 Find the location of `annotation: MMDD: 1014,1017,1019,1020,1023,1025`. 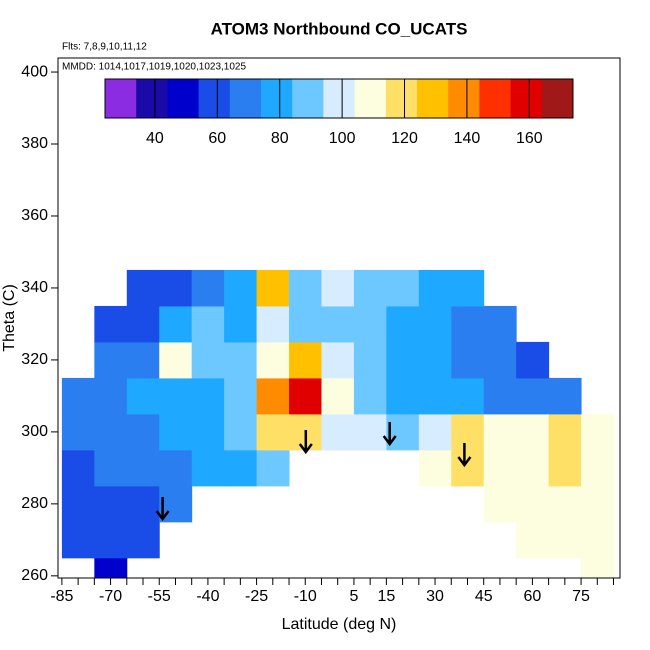

annotation: MMDD: 1014,1017,1019,1020,1023,1025 is located at coordinates (154, 67).